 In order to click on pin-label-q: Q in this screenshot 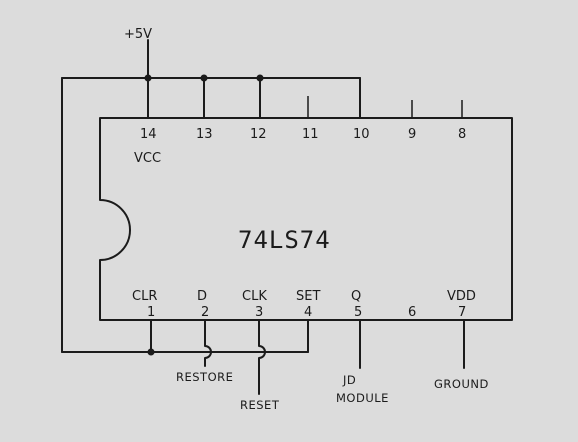, I will do `click(356, 296)`.